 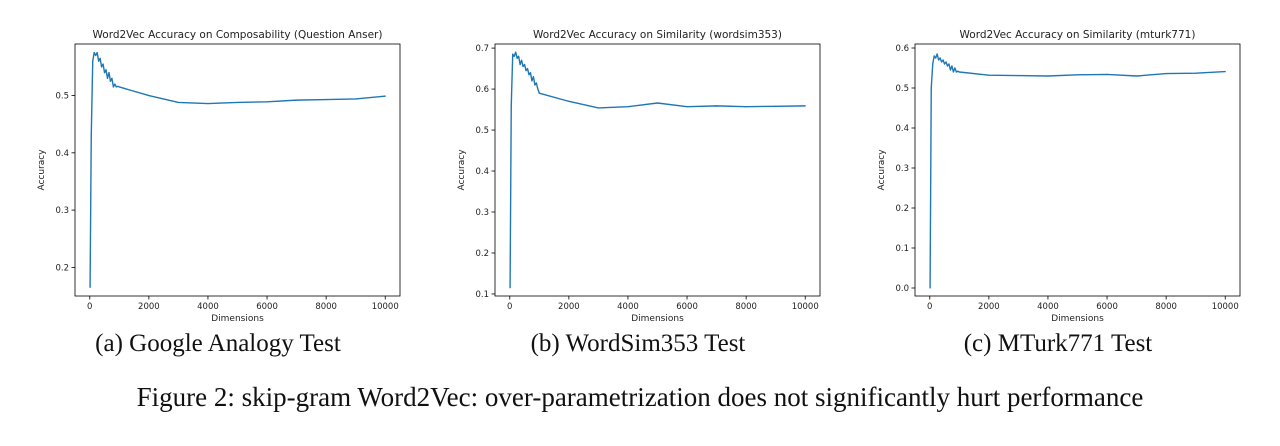 What do you see at coordinates (902, 289) in the screenshot?
I see `y-tick-label: 0.0` at bounding box center [902, 289].